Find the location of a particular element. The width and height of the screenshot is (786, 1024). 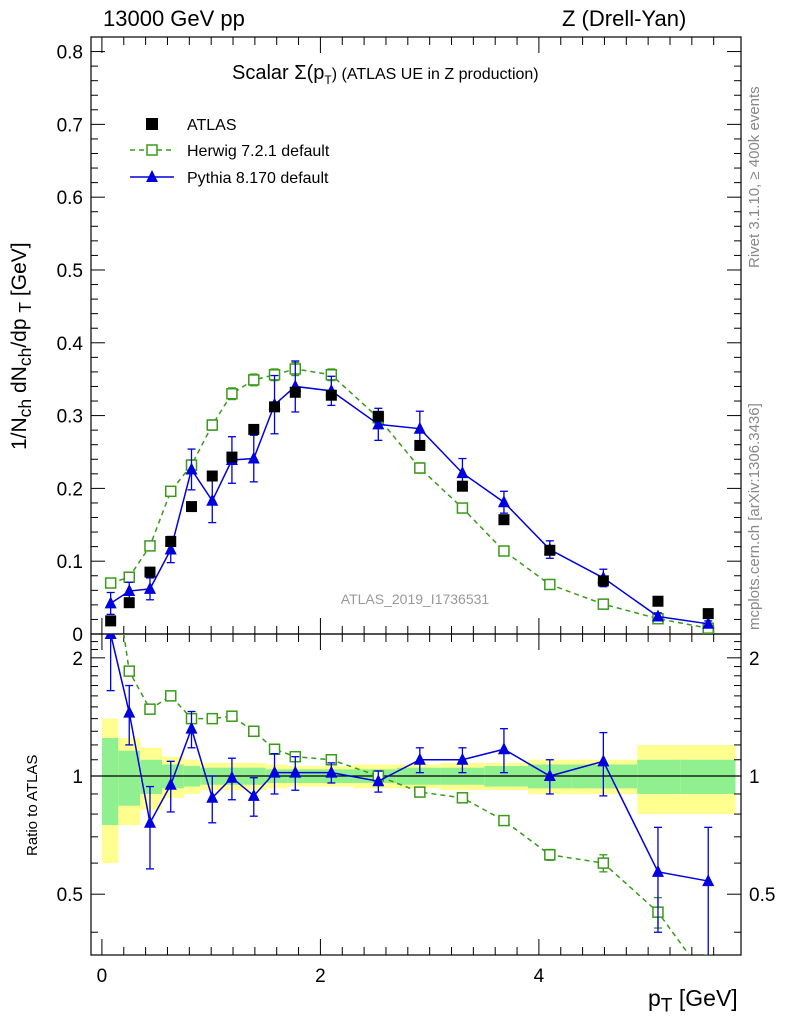

y-tick-label: 0.8 is located at coordinates (70, 53).